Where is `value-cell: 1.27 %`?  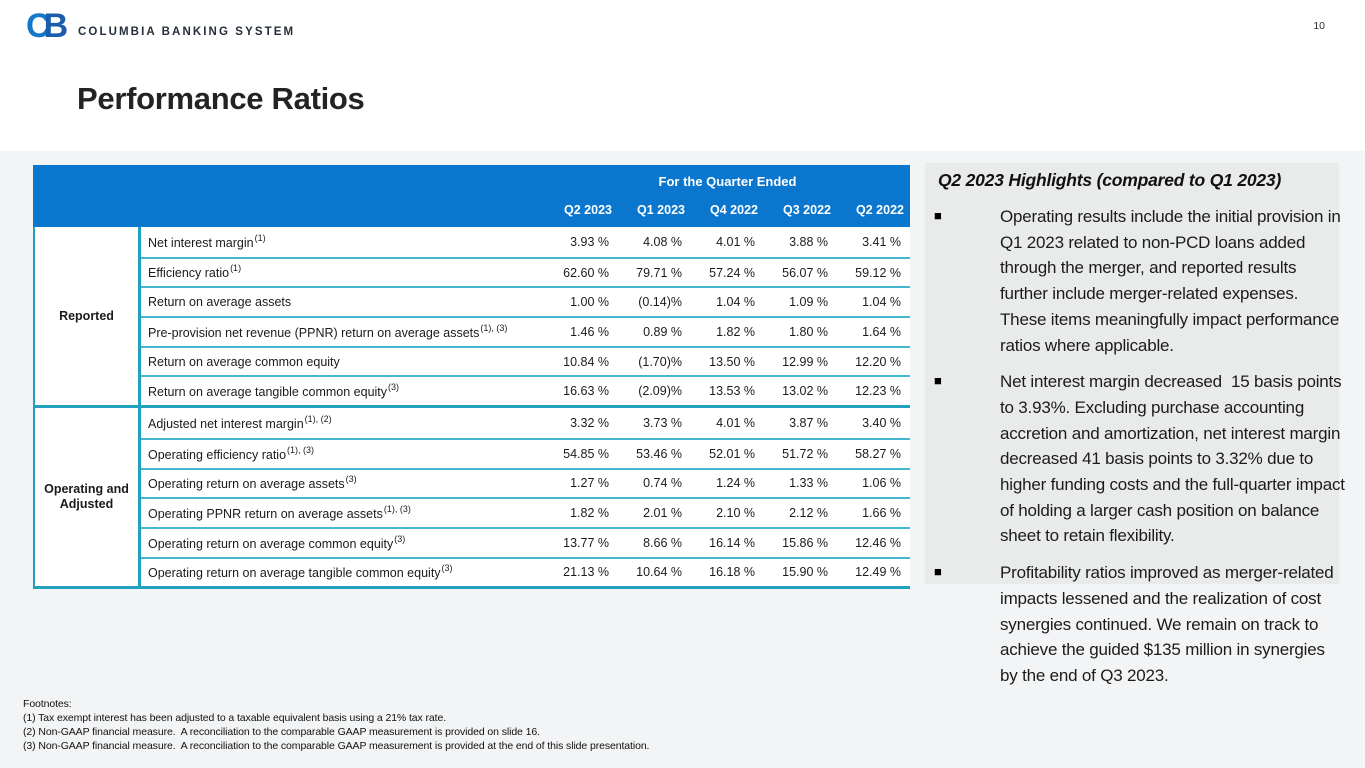
value-cell: 1.27 % is located at coordinates (589, 483).